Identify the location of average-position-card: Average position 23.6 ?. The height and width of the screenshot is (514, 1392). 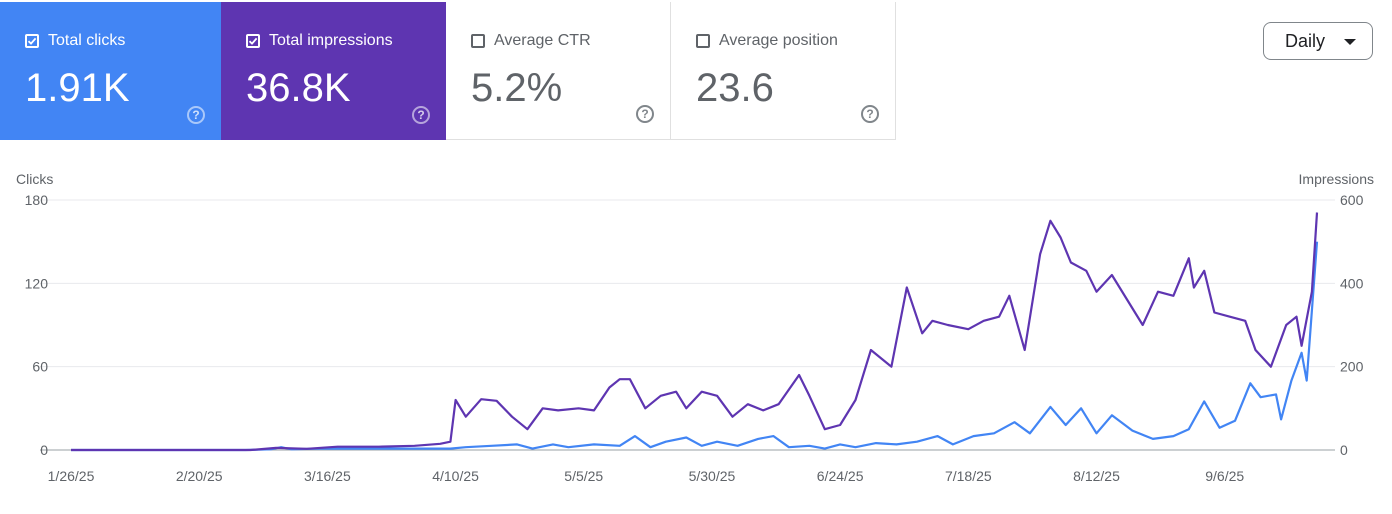
(783, 71).